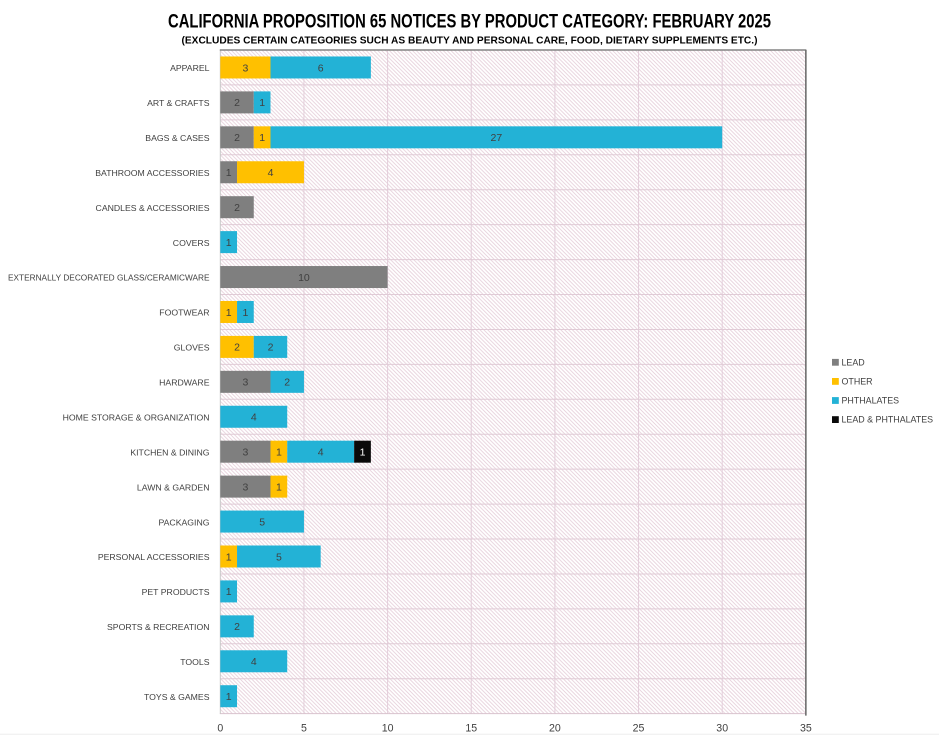 Image resolution: width=939 pixels, height=740 pixels. What do you see at coordinates (853, 362) in the screenshot?
I see `svg-text: LEAD` at bounding box center [853, 362].